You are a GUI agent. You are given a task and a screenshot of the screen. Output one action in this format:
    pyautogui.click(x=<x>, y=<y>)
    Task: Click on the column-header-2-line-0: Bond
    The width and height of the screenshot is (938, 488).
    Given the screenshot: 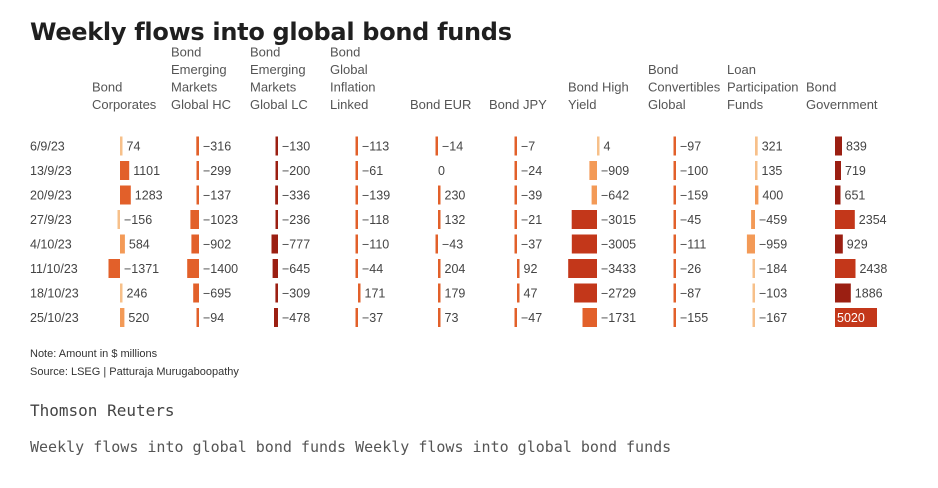 What is the action you would take?
    pyautogui.click(x=265, y=52)
    